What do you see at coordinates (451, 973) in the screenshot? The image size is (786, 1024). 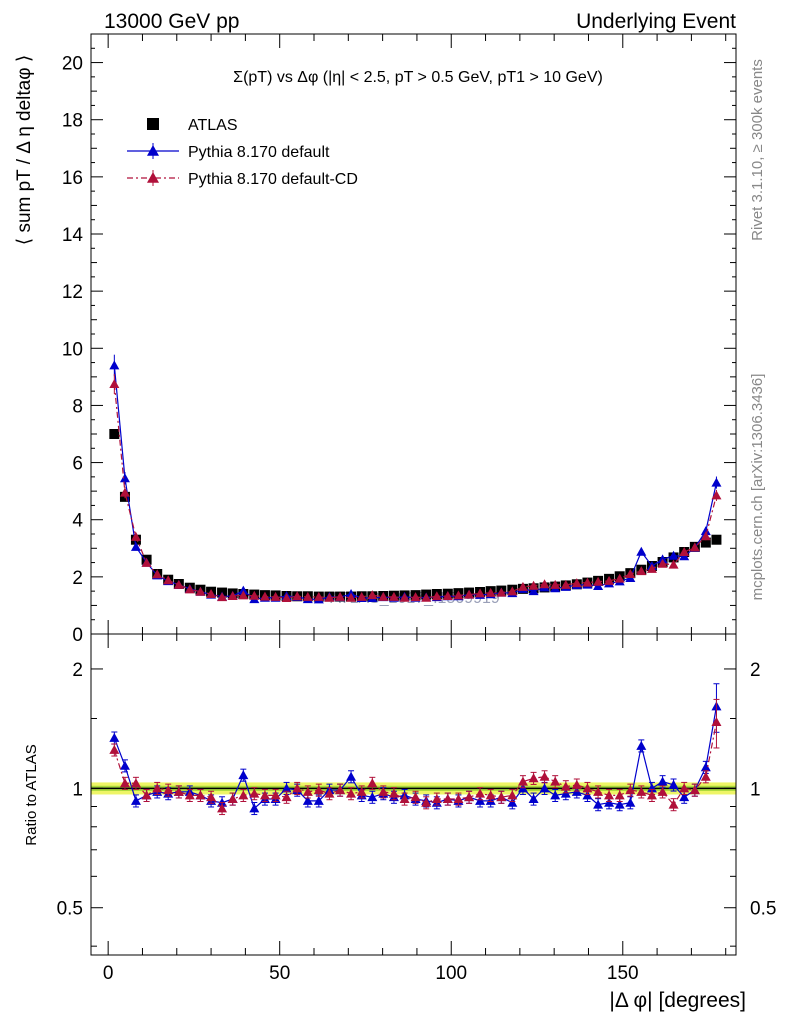 I see `x-tick-label: 100` at bounding box center [451, 973].